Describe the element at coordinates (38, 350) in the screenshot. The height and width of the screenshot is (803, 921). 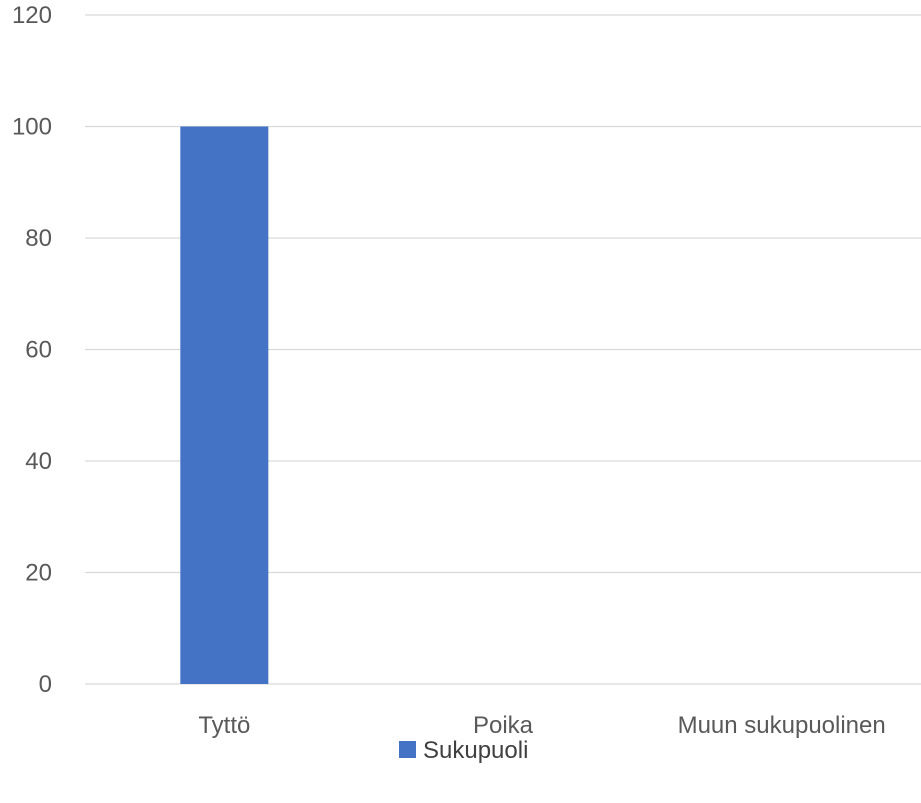
I see `y-tick-label: 60` at that location.